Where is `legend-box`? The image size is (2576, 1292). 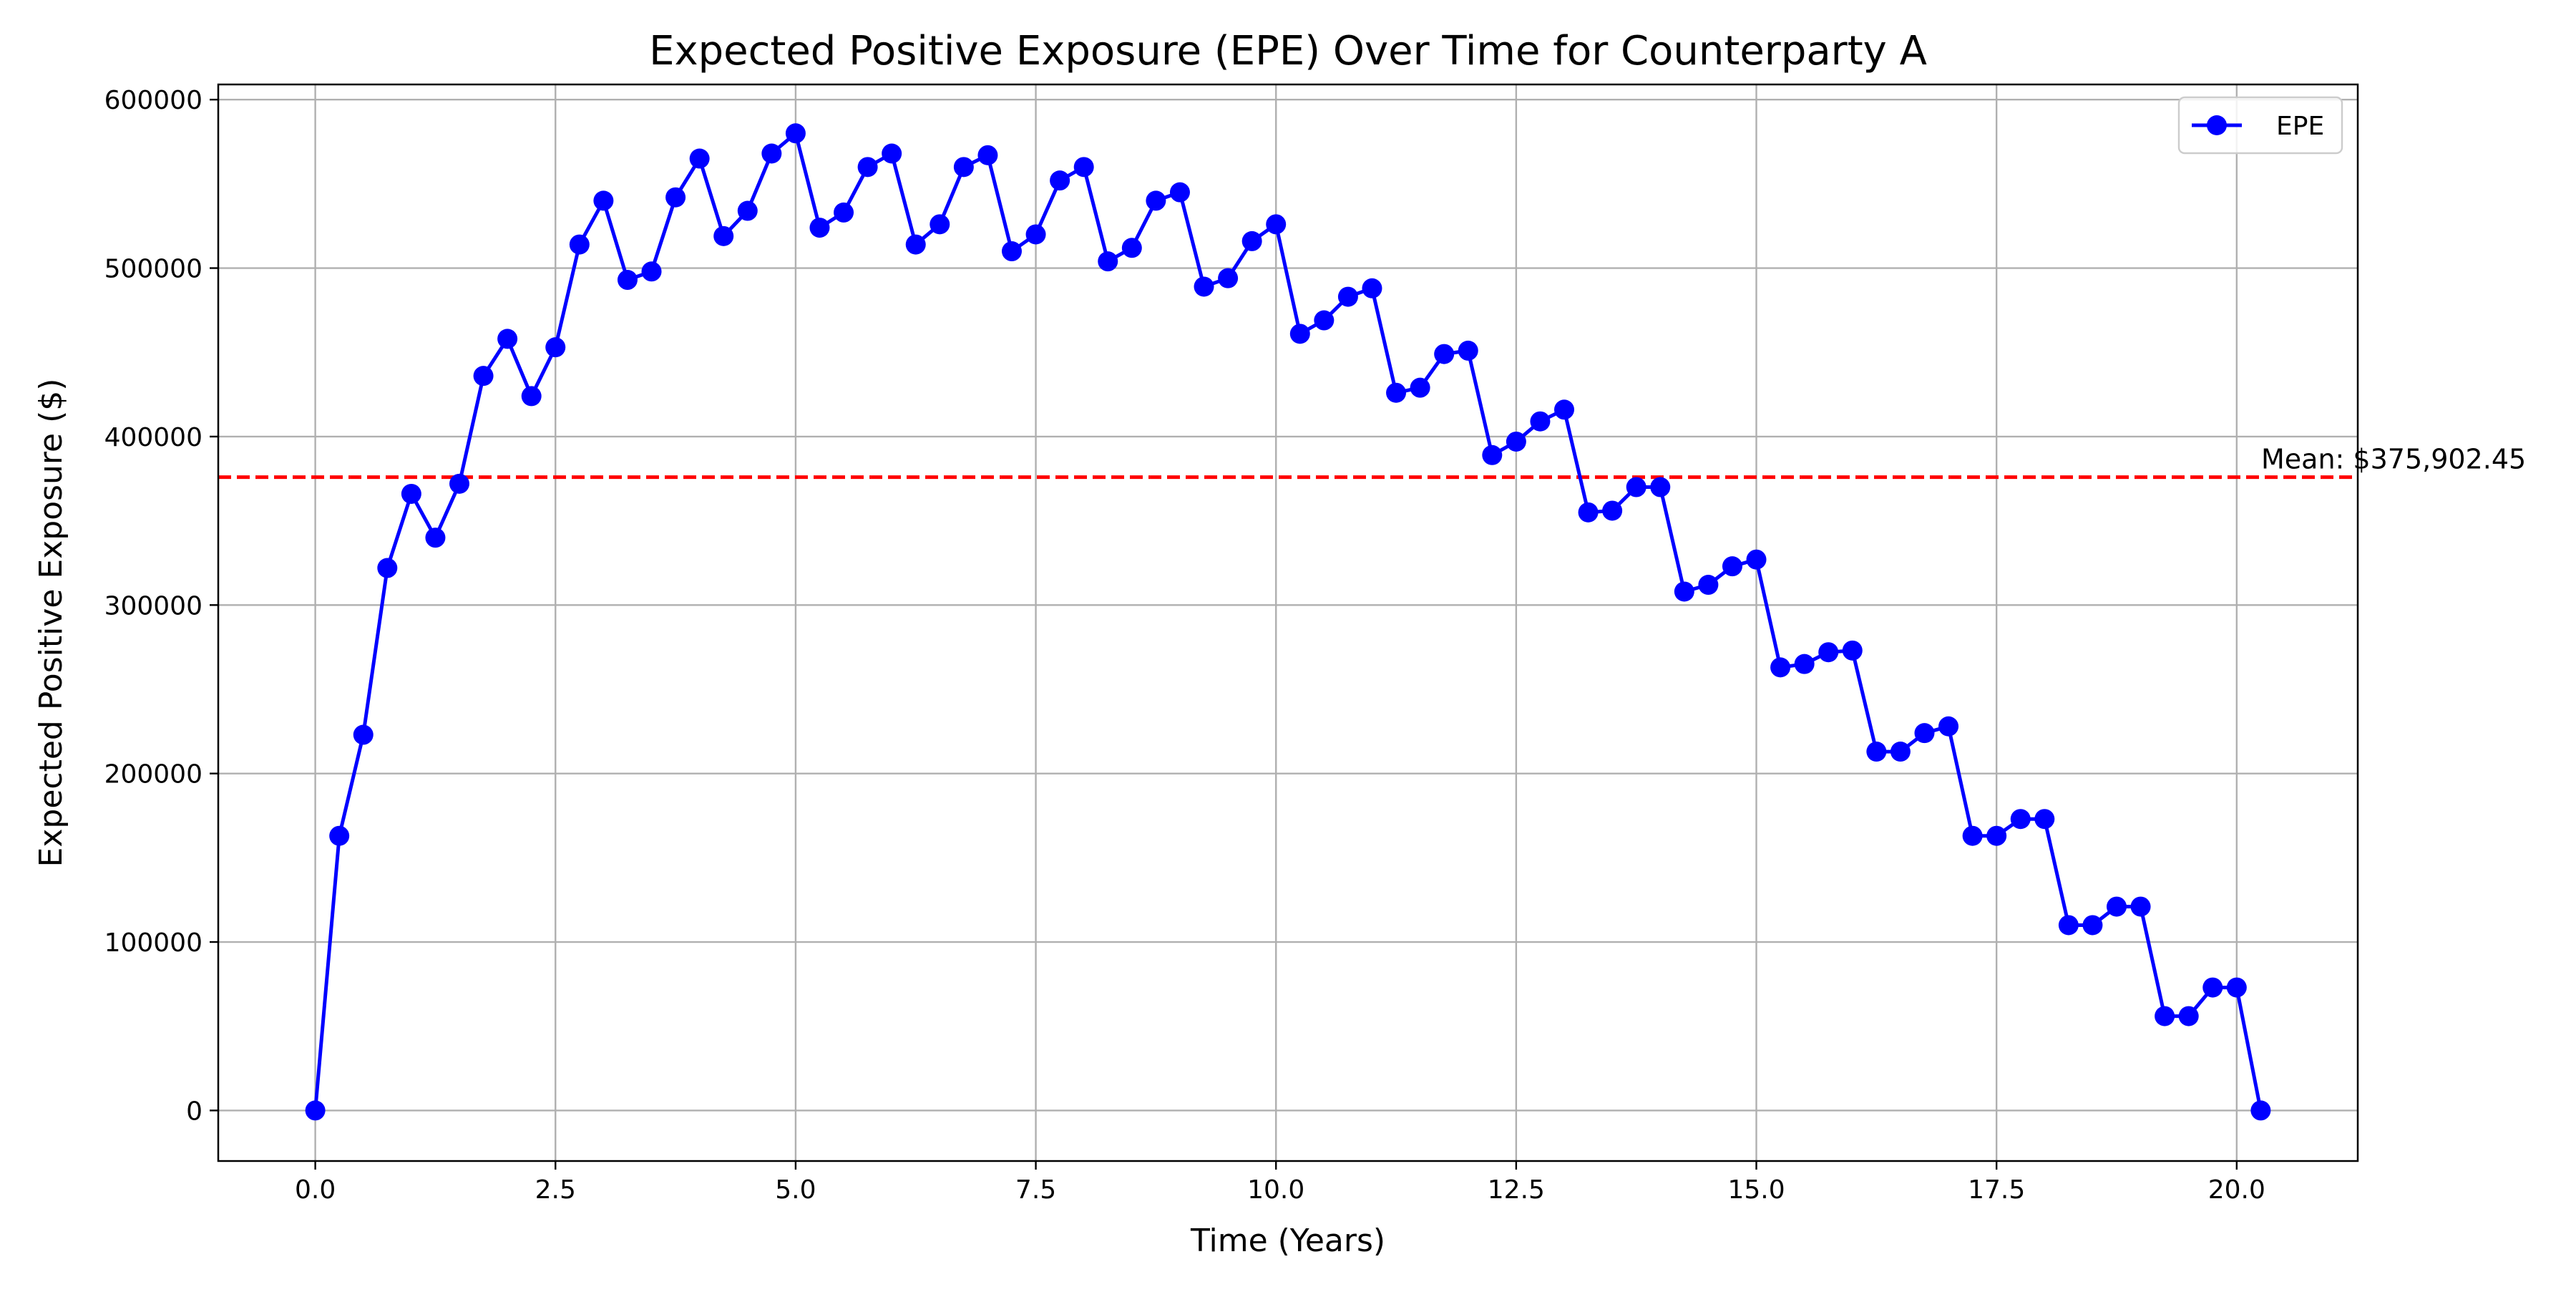
legend-box is located at coordinates (2260, 125).